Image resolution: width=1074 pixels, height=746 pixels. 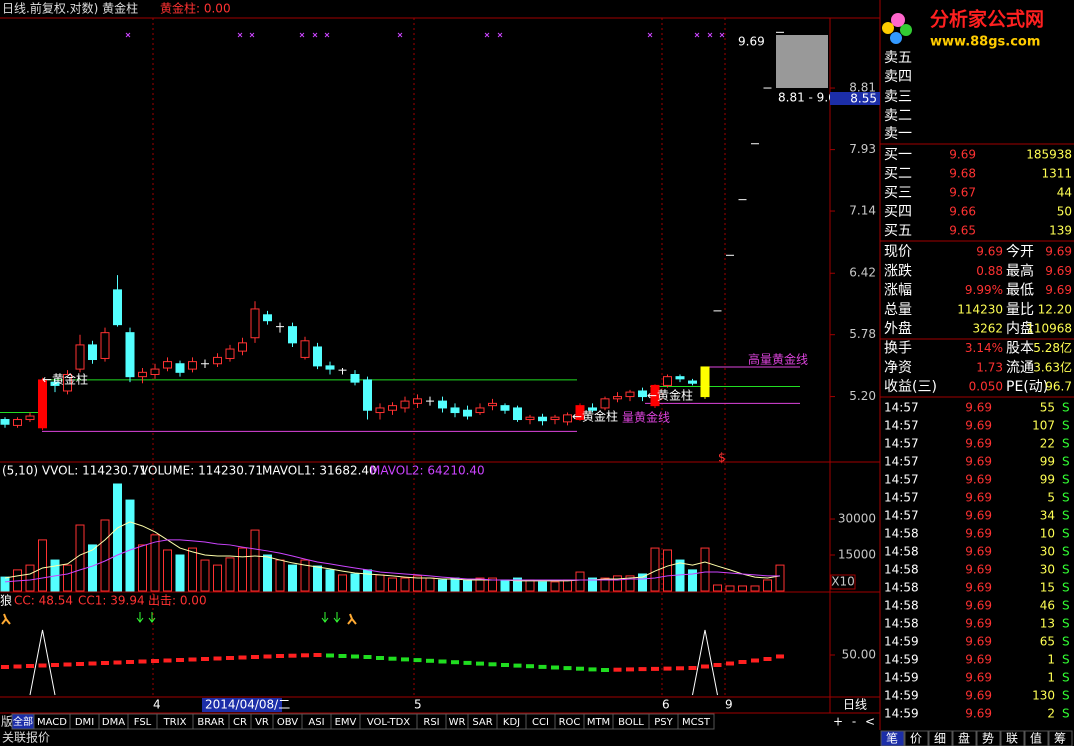 I want to click on tab, so click(x=696, y=721).